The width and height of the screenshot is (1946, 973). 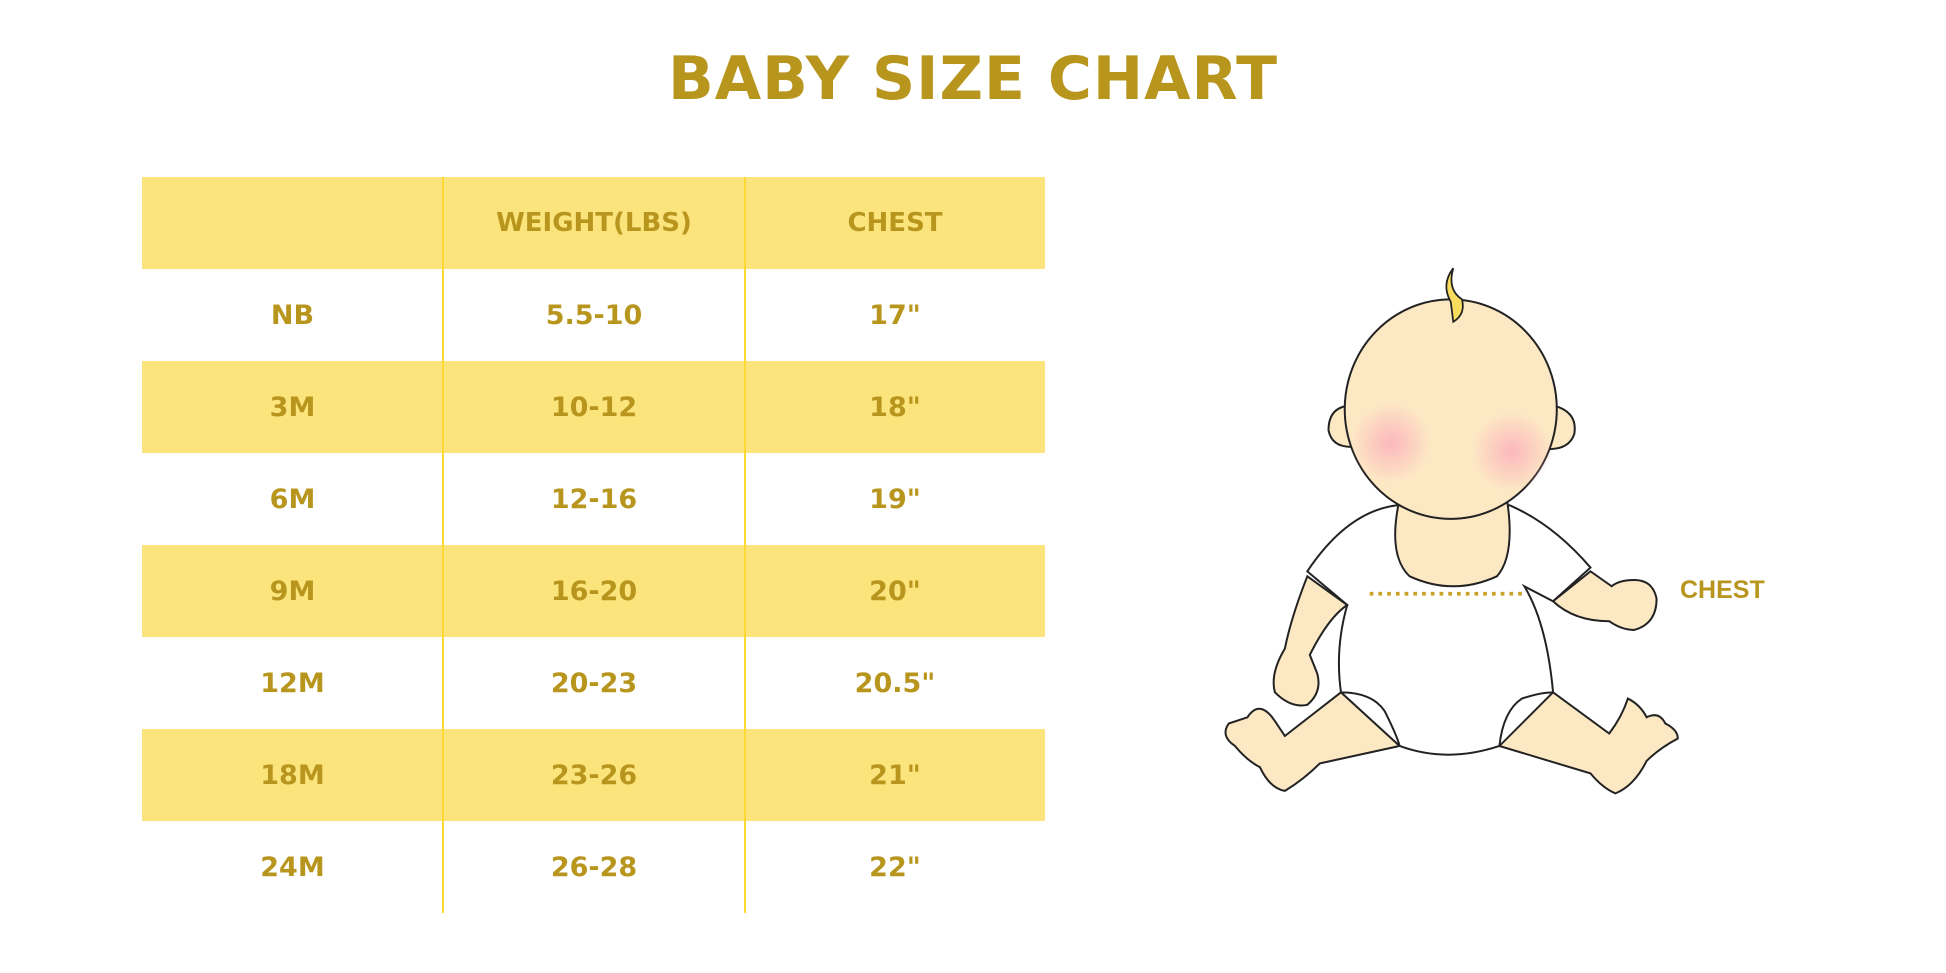 I want to click on weight-cell: 26-28, so click(x=594, y=867).